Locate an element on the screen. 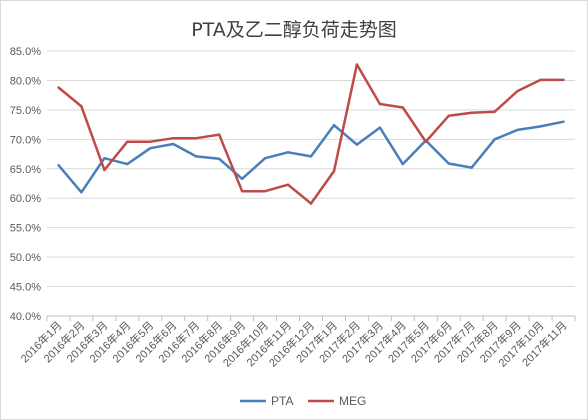  y-tick-label: 70.0% is located at coordinates (25, 140).